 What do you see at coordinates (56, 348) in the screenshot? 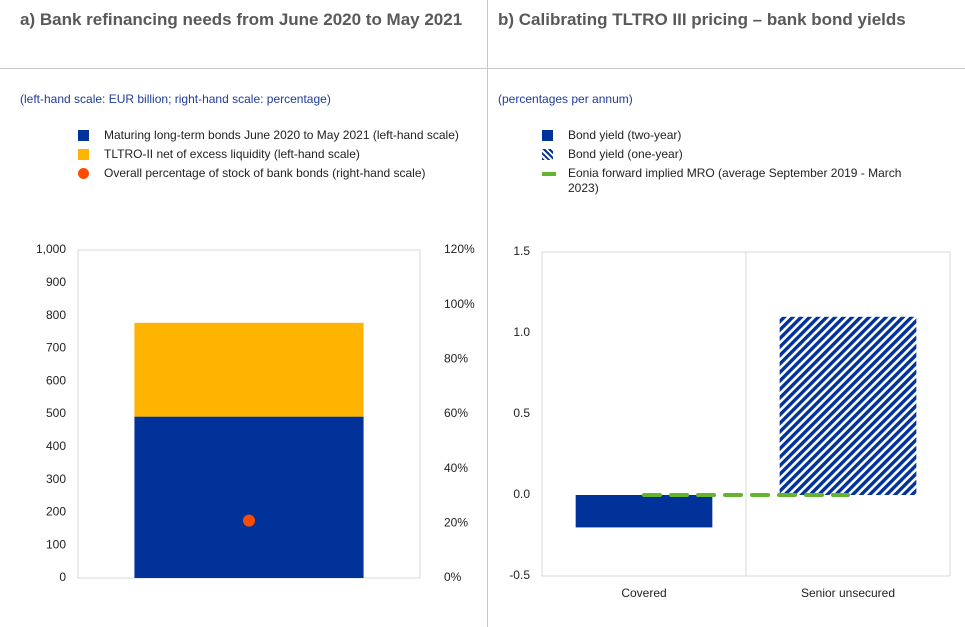
I see `y-tick-label: 700` at bounding box center [56, 348].